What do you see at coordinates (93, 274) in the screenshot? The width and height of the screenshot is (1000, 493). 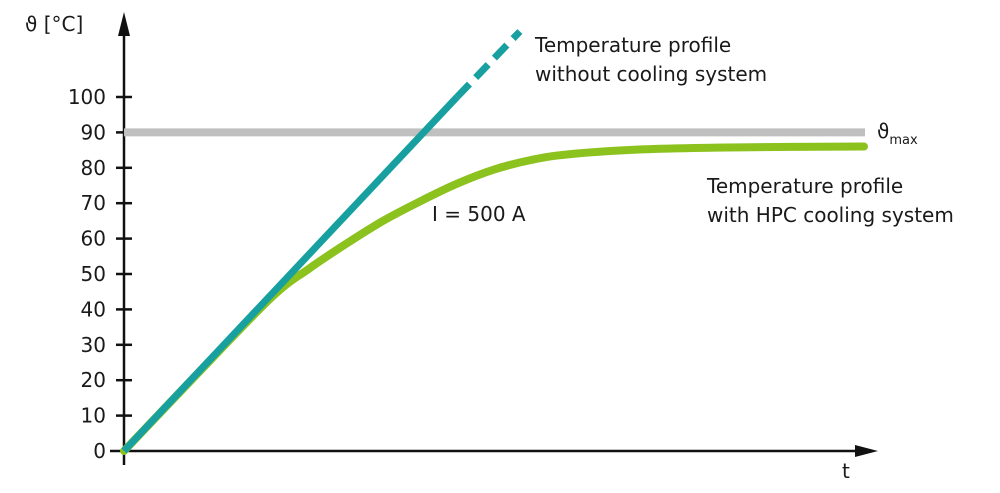 I see `y-tick-label: 50` at bounding box center [93, 274].